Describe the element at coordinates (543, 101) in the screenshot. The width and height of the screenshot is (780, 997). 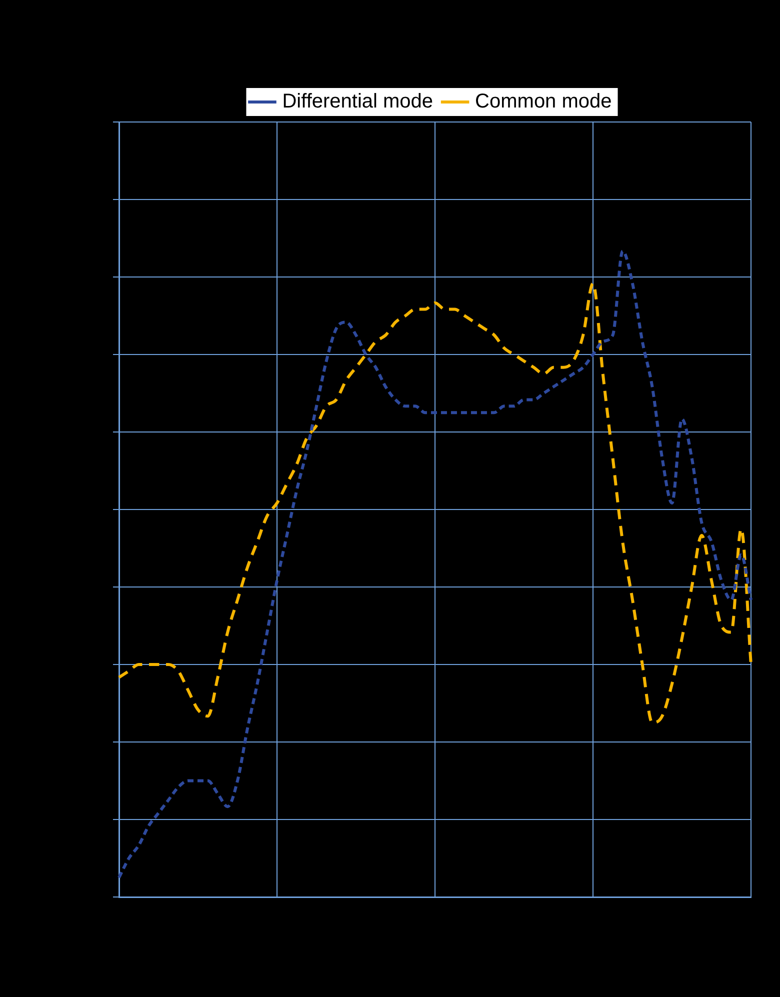
I see `legend-label: Common mode` at that location.